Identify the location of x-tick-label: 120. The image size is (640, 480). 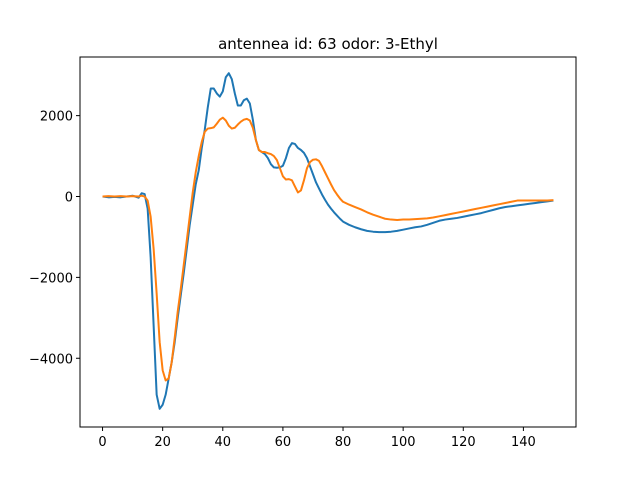
(463, 442).